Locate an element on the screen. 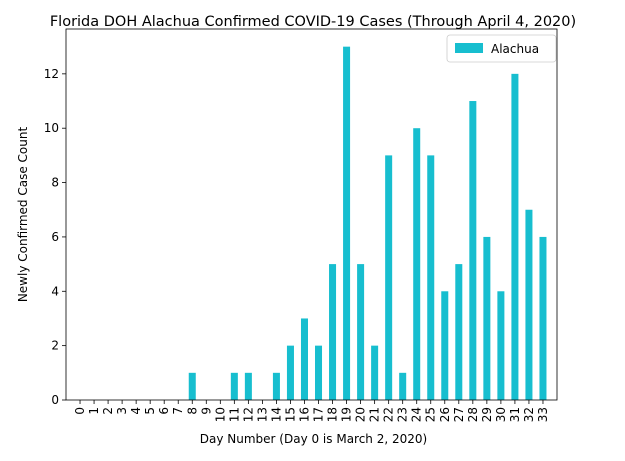  x-tick-label: 32 is located at coordinates (529, 414).